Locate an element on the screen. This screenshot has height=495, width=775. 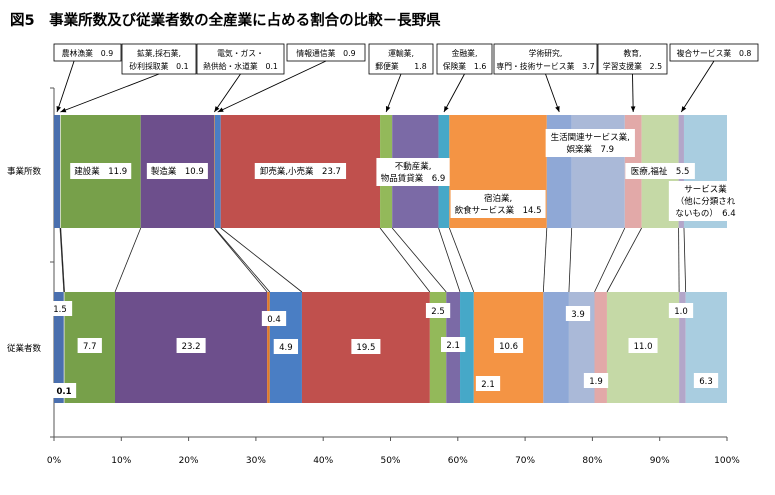
callout-label: 農林漁業 0.9 is located at coordinates (87, 53).